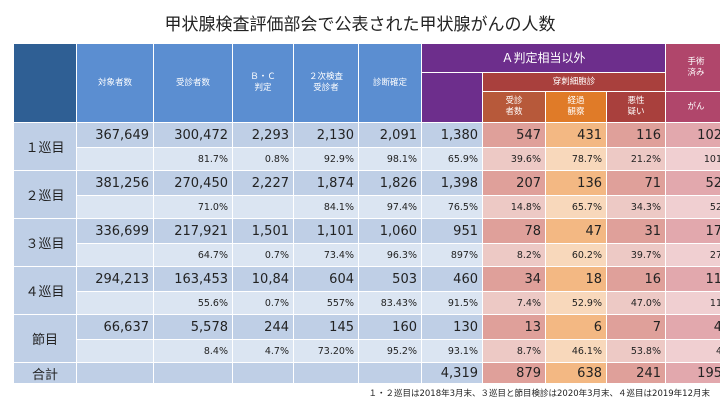 The width and height of the screenshot is (720, 405). What do you see at coordinates (636, 101) in the screenshot?
I see `header-malig-line1: 悪性` at bounding box center [636, 101].